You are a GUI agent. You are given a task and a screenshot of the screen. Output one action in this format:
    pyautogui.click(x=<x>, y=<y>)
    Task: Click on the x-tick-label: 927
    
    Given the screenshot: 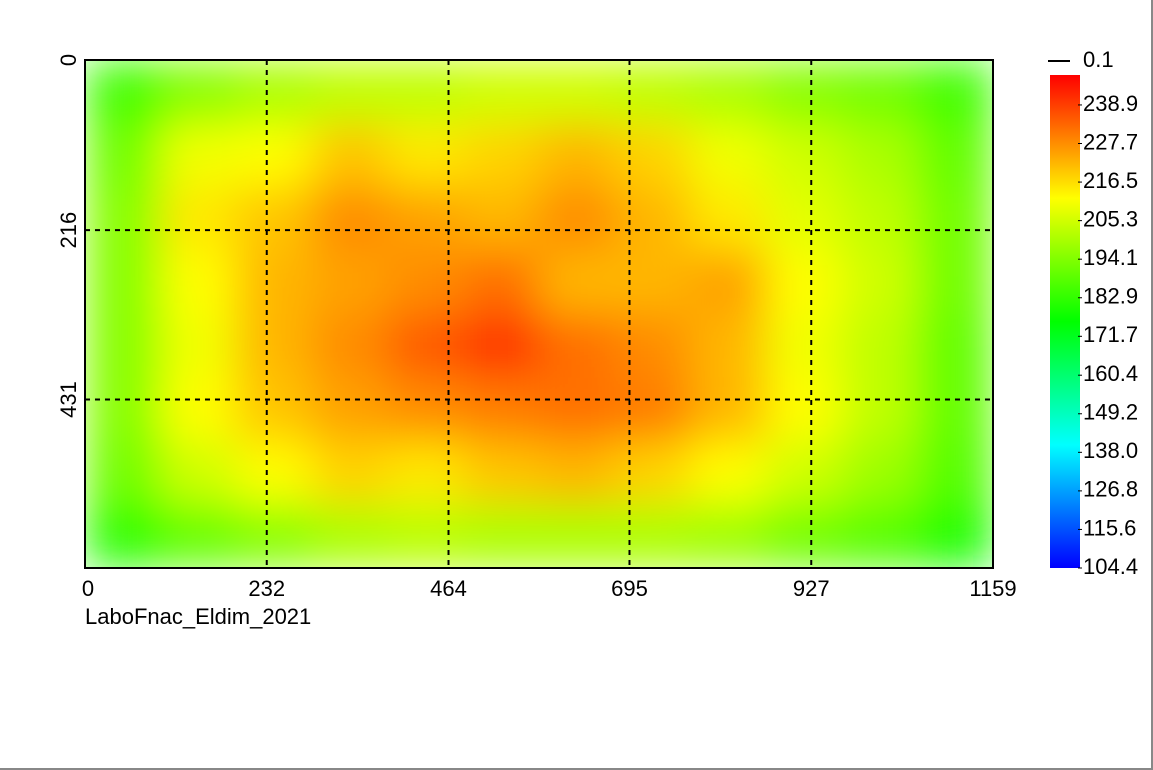 What is the action you would take?
    pyautogui.click(x=811, y=588)
    